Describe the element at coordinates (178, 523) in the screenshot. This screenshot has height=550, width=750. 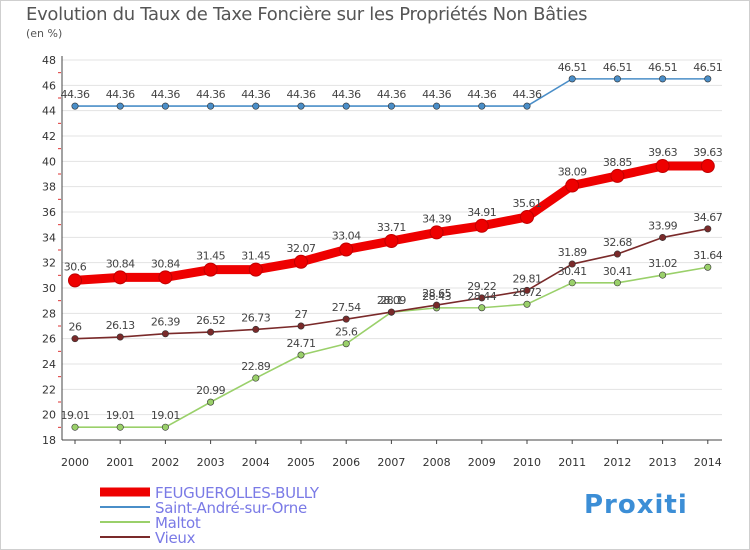
I see `legend-label: Maltot` at that location.